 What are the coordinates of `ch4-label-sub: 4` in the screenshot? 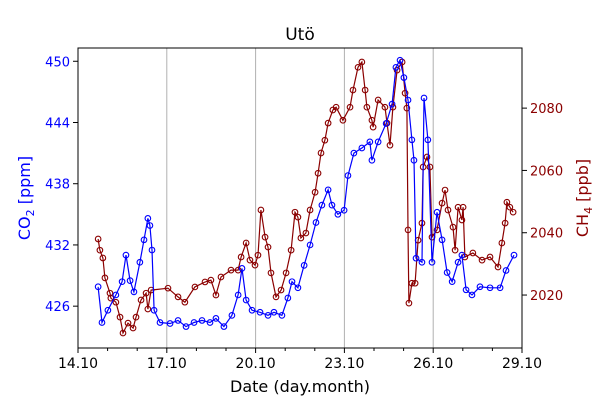 It's located at (588, 210).